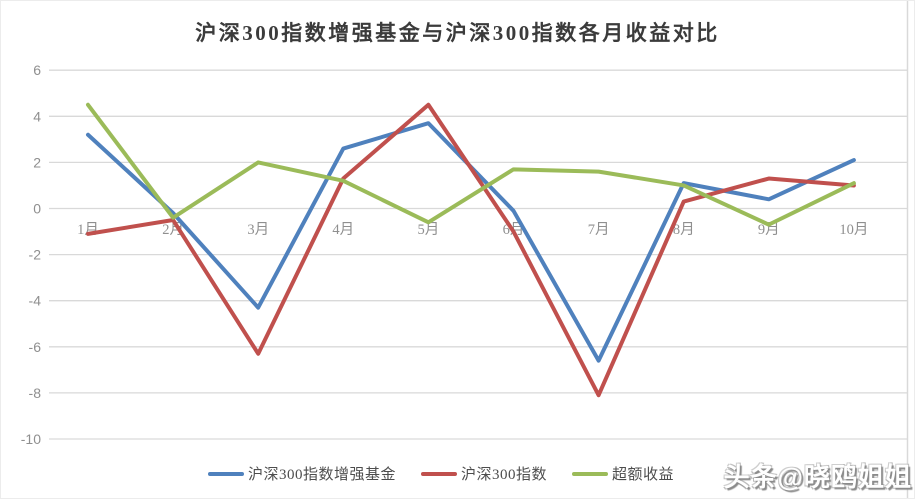 The width and height of the screenshot is (915, 499). Describe the element at coordinates (37, 162) in the screenshot. I see `y-axis-tick-label: 2` at that location.